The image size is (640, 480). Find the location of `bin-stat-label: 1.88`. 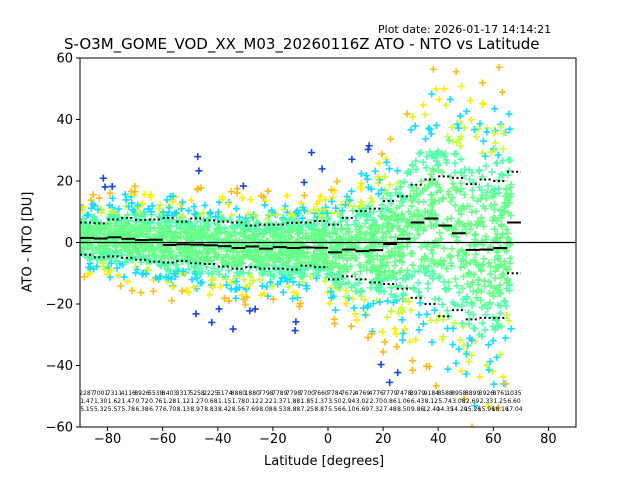

bin-stat-label: 1.88 is located at coordinates (294, 401).